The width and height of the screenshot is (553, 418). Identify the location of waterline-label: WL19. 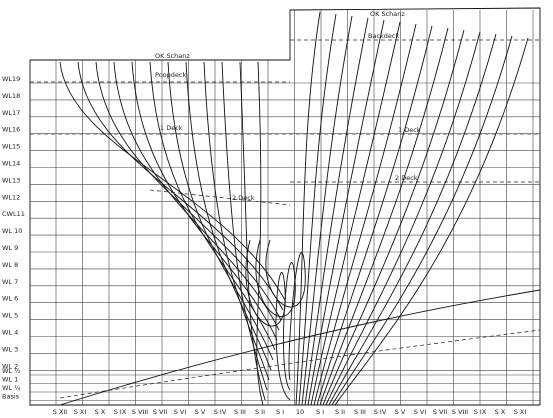
(11, 79).